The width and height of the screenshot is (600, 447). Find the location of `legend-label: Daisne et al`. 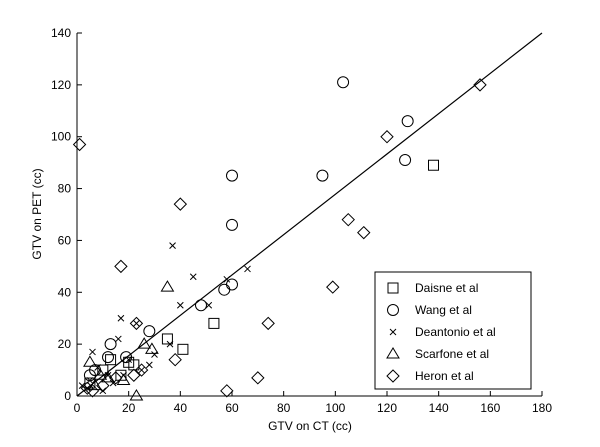

legend-label: Daisne et al is located at coordinates (446, 288).